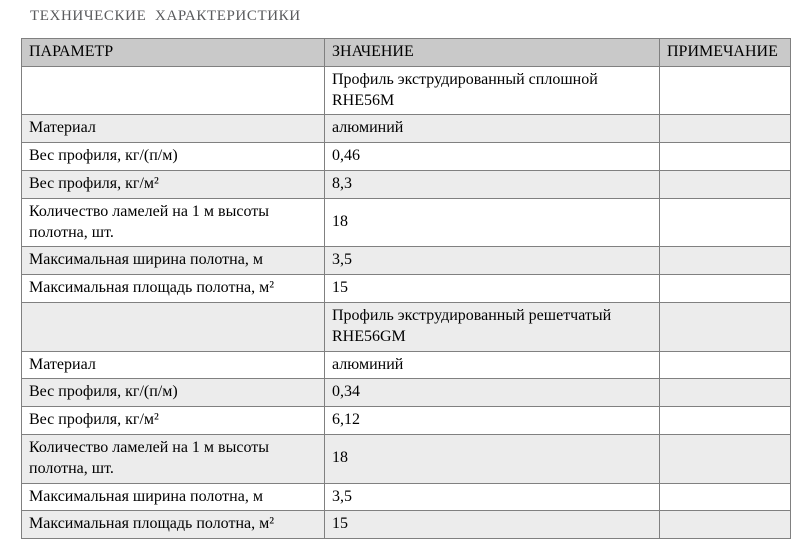 The height and width of the screenshot is (560, 808). What do you see at coordinates (165, 16) in the screenshot?
I see `page-title: ТЕХНИЧЕСКИЕ ХАРАКТЕРИСТИКИ` at bounding box center [165, 16].